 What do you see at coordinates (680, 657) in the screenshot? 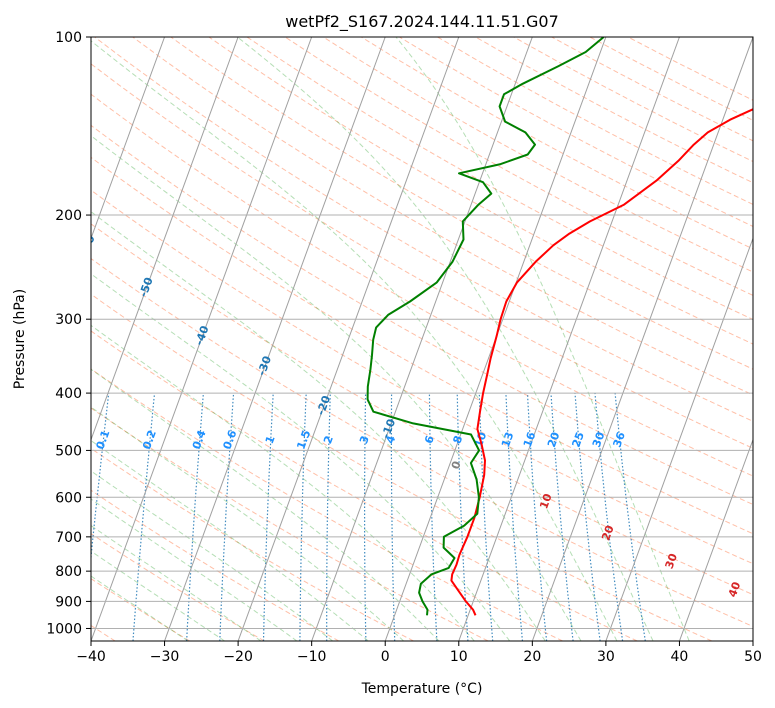
I see `x-tick-label: 40` at bounding box center [680, 657].